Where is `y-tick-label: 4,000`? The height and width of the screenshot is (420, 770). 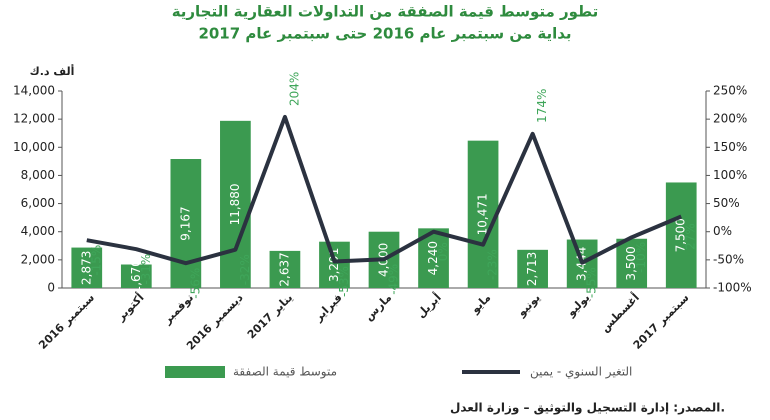 y-tick-label: 4,000 is located at coordinates (38, 231).